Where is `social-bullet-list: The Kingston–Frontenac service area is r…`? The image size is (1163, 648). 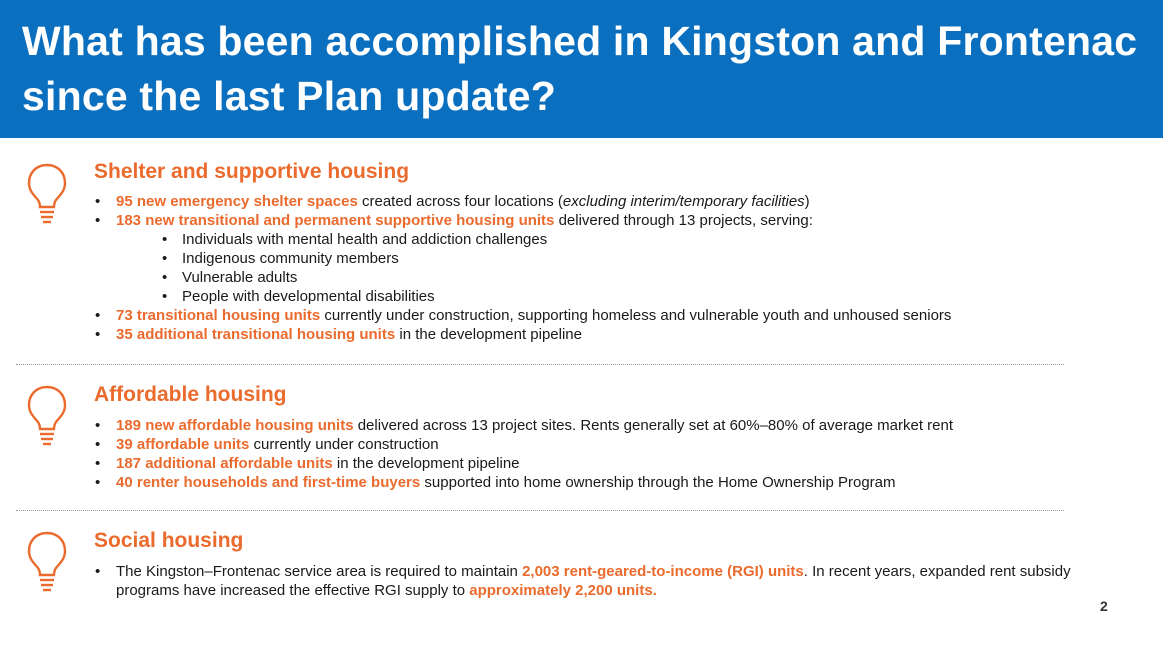 social-bullet-list: The Kingston–Frontenac service area is r… is located at coordinates (589, 581).